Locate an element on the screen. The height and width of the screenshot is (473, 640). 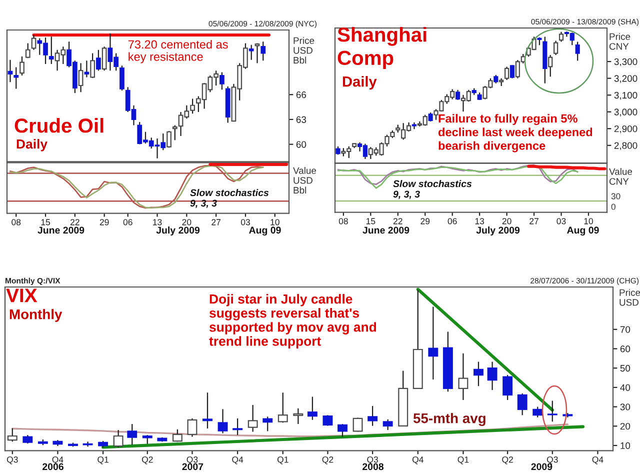
x-tick-label: 27 is located at coordinates (216, 222).